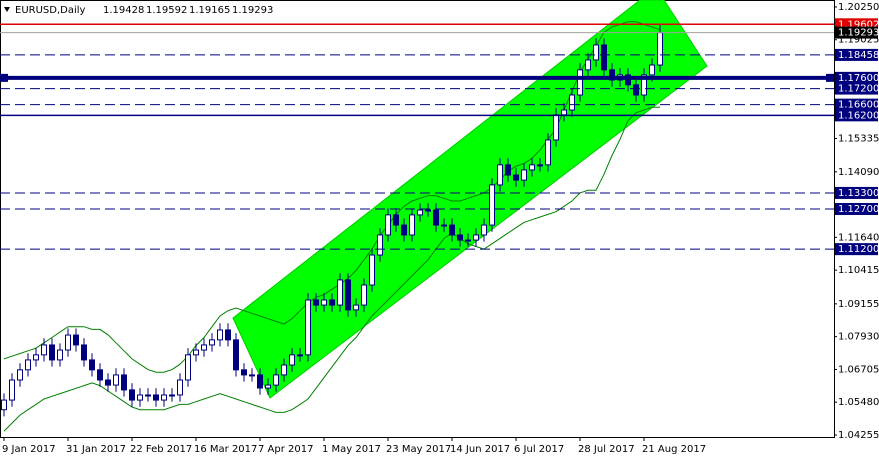 The height and width of the screenshot is (459, 879). What do you see at coordinates (858, 270) in the screenshot?
I see `y-tick-label: 1.10415` at bounding box center [858, 270].